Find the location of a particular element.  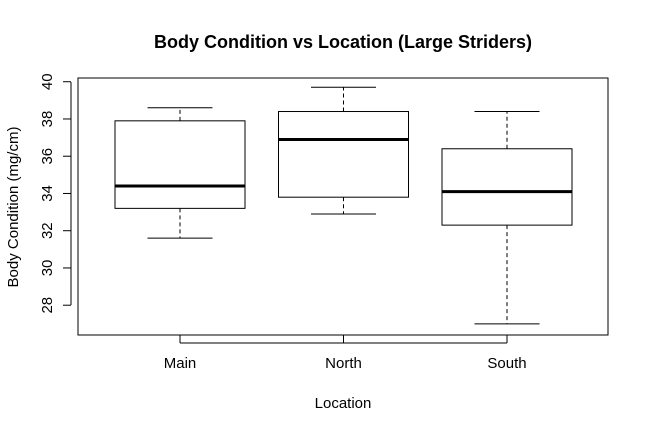

x-tick-label: Main is located at coordinates (180, 363).